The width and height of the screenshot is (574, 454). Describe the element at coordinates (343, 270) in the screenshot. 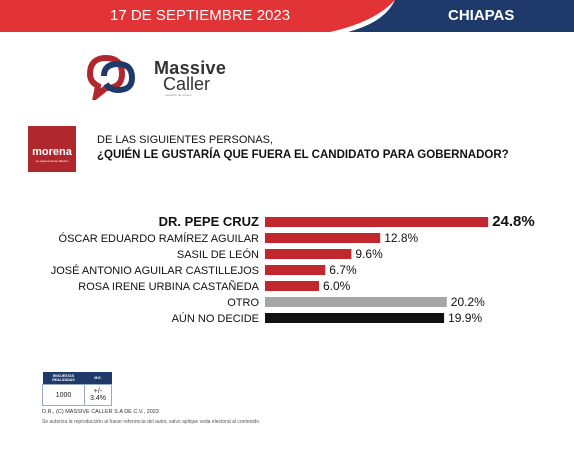

I see `value-label: 6.7%` at that location.